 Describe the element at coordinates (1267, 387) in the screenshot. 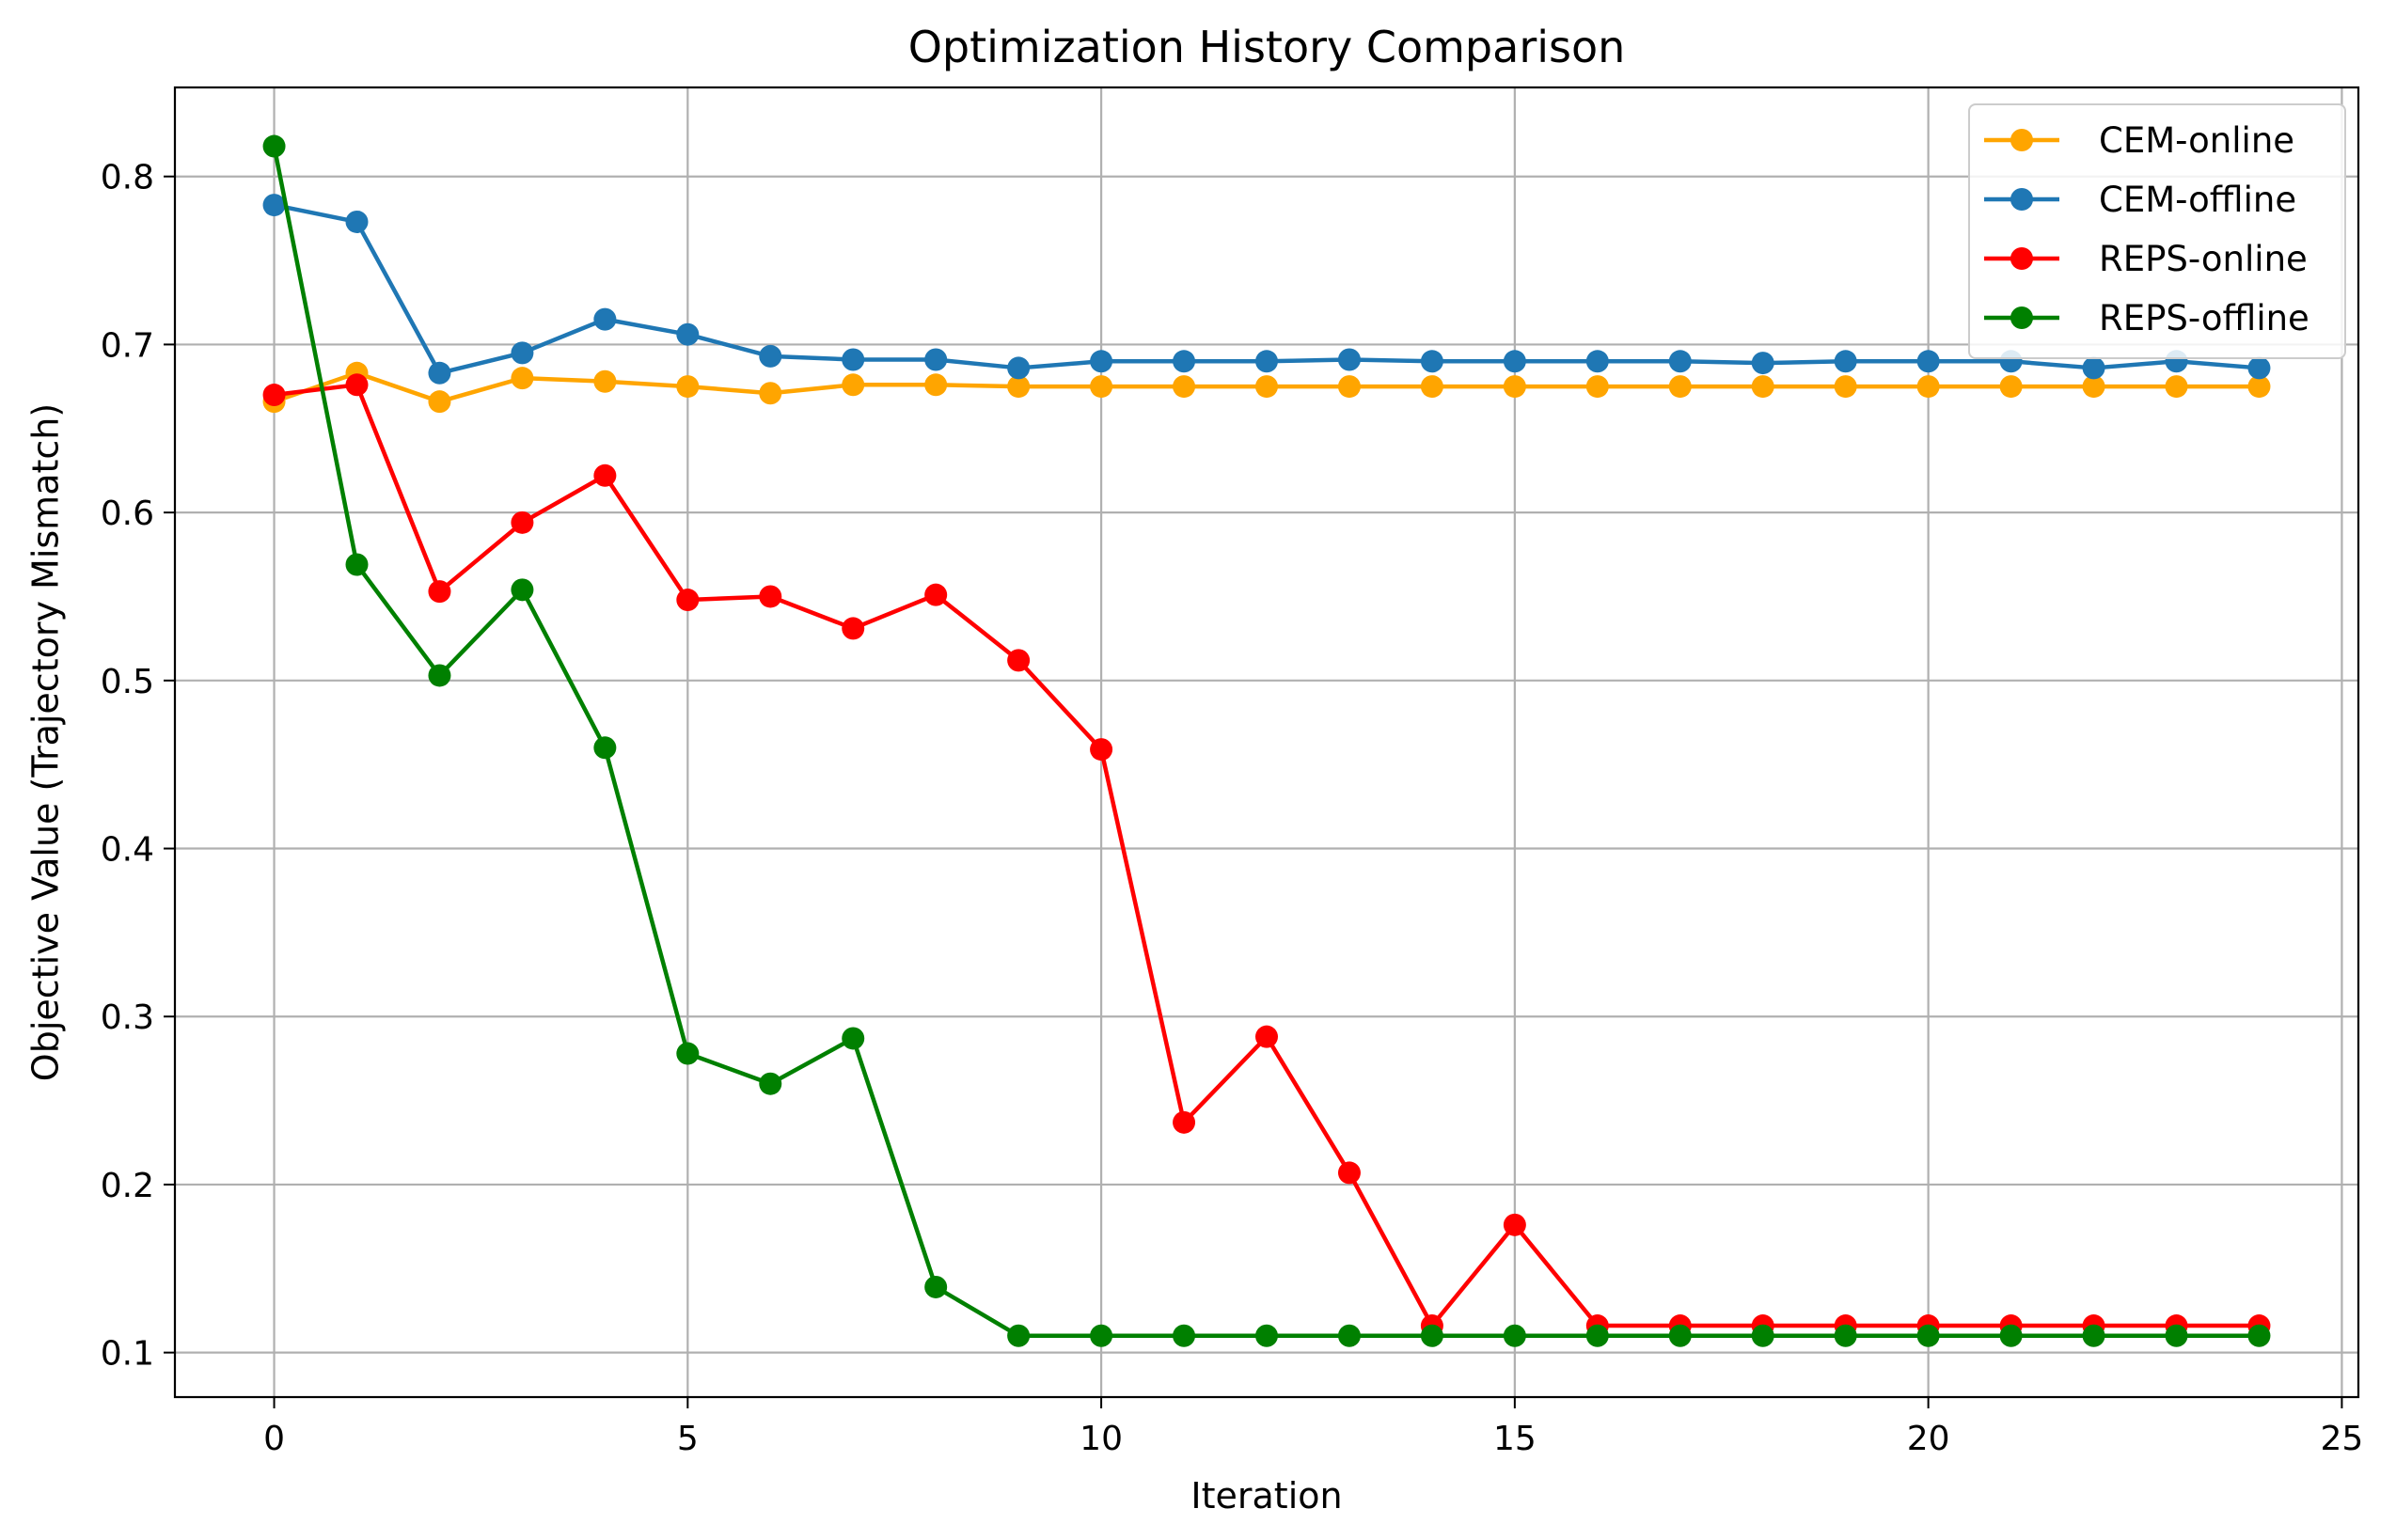

I see `series-cem-online` at that location.